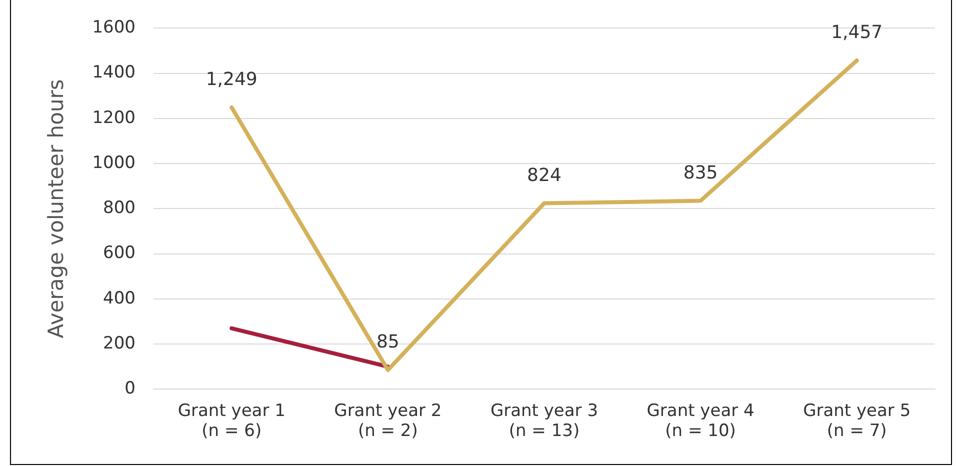 This screenshot has height=466, width=957. I want to click on x-tick-label: Grant year 1 (n = 6), so click(232, 421).